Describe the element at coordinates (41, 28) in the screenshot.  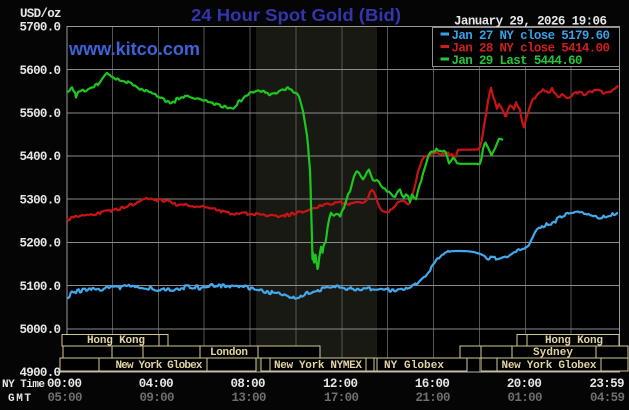
I see `svg-text: 5700.0` at that location.